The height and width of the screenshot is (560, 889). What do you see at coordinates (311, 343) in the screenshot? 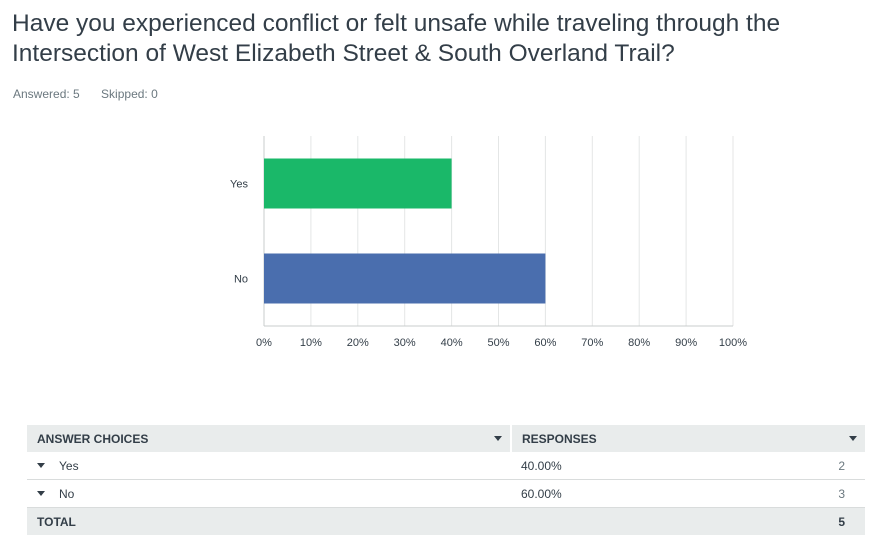
I see `x-tick-label: 10%` at bounding box center [311, 343].